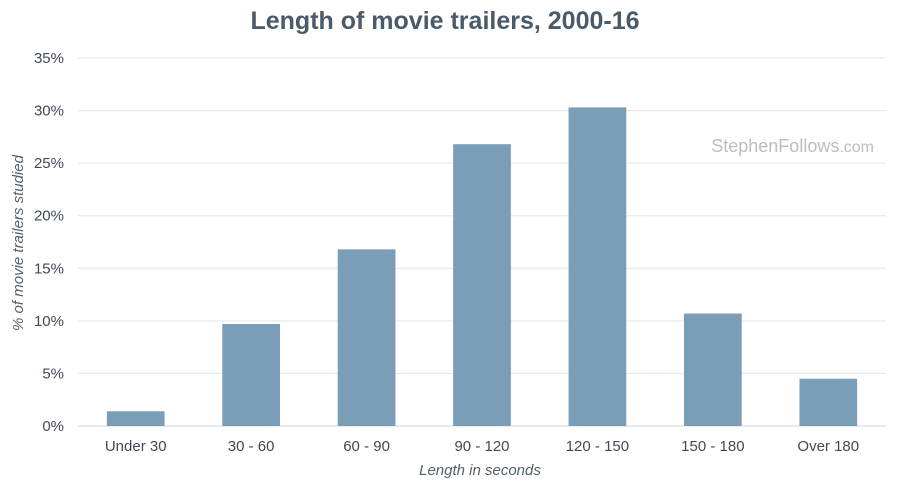 This screenshot has width=900, height=488. Describe the element at coordinates (444, 21) in the screenshot. I see `chart-title: Length of movie trailers, 2000-16` at that location.